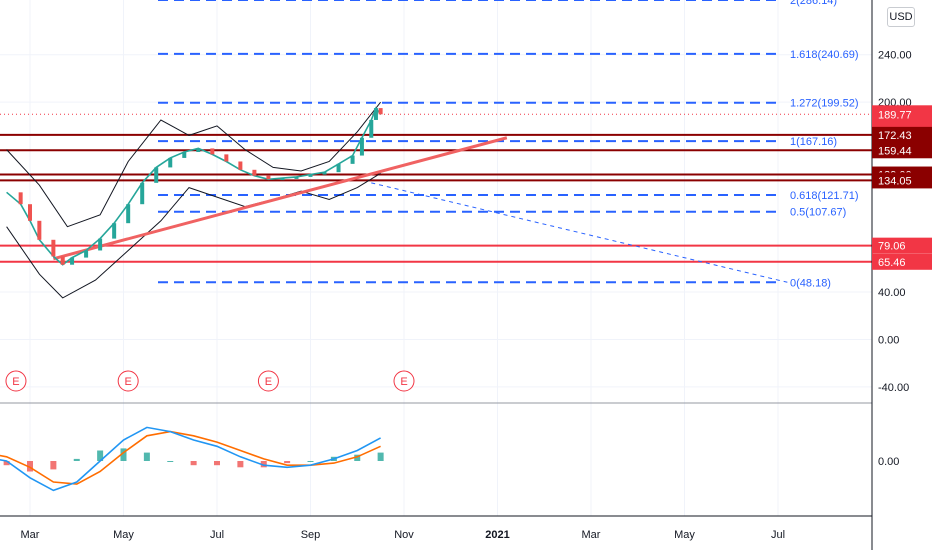 This screenshot has width=932, height=555. Describe the element at coordinates (818, 213) in the screenshot. I see `fib-level-label: 0.5(107.67)` at that location.